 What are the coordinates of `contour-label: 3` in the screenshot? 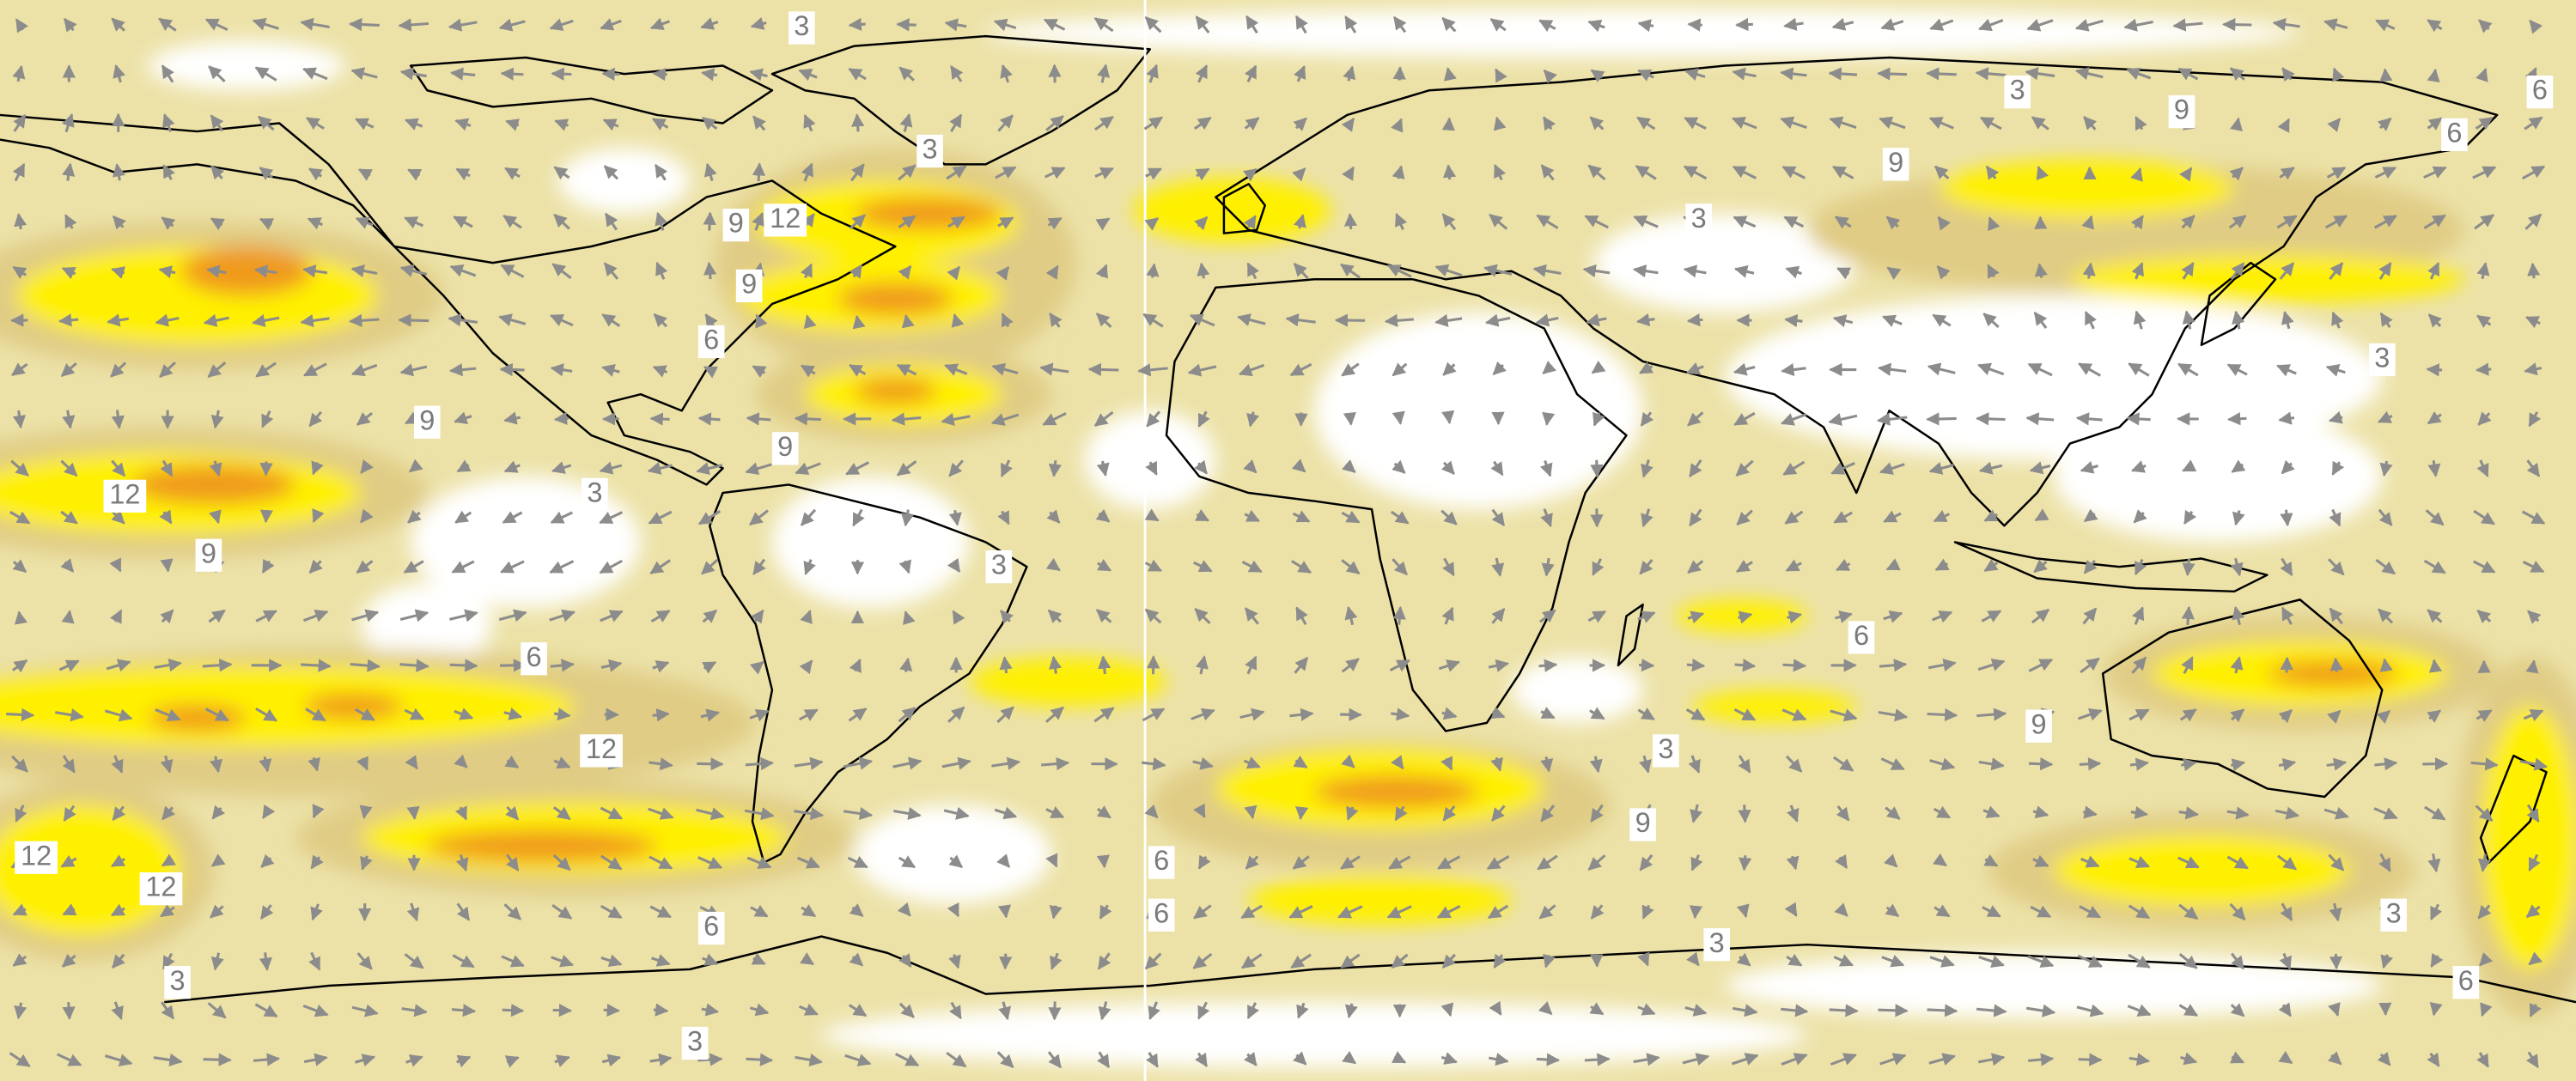 It's located at (930, 149).